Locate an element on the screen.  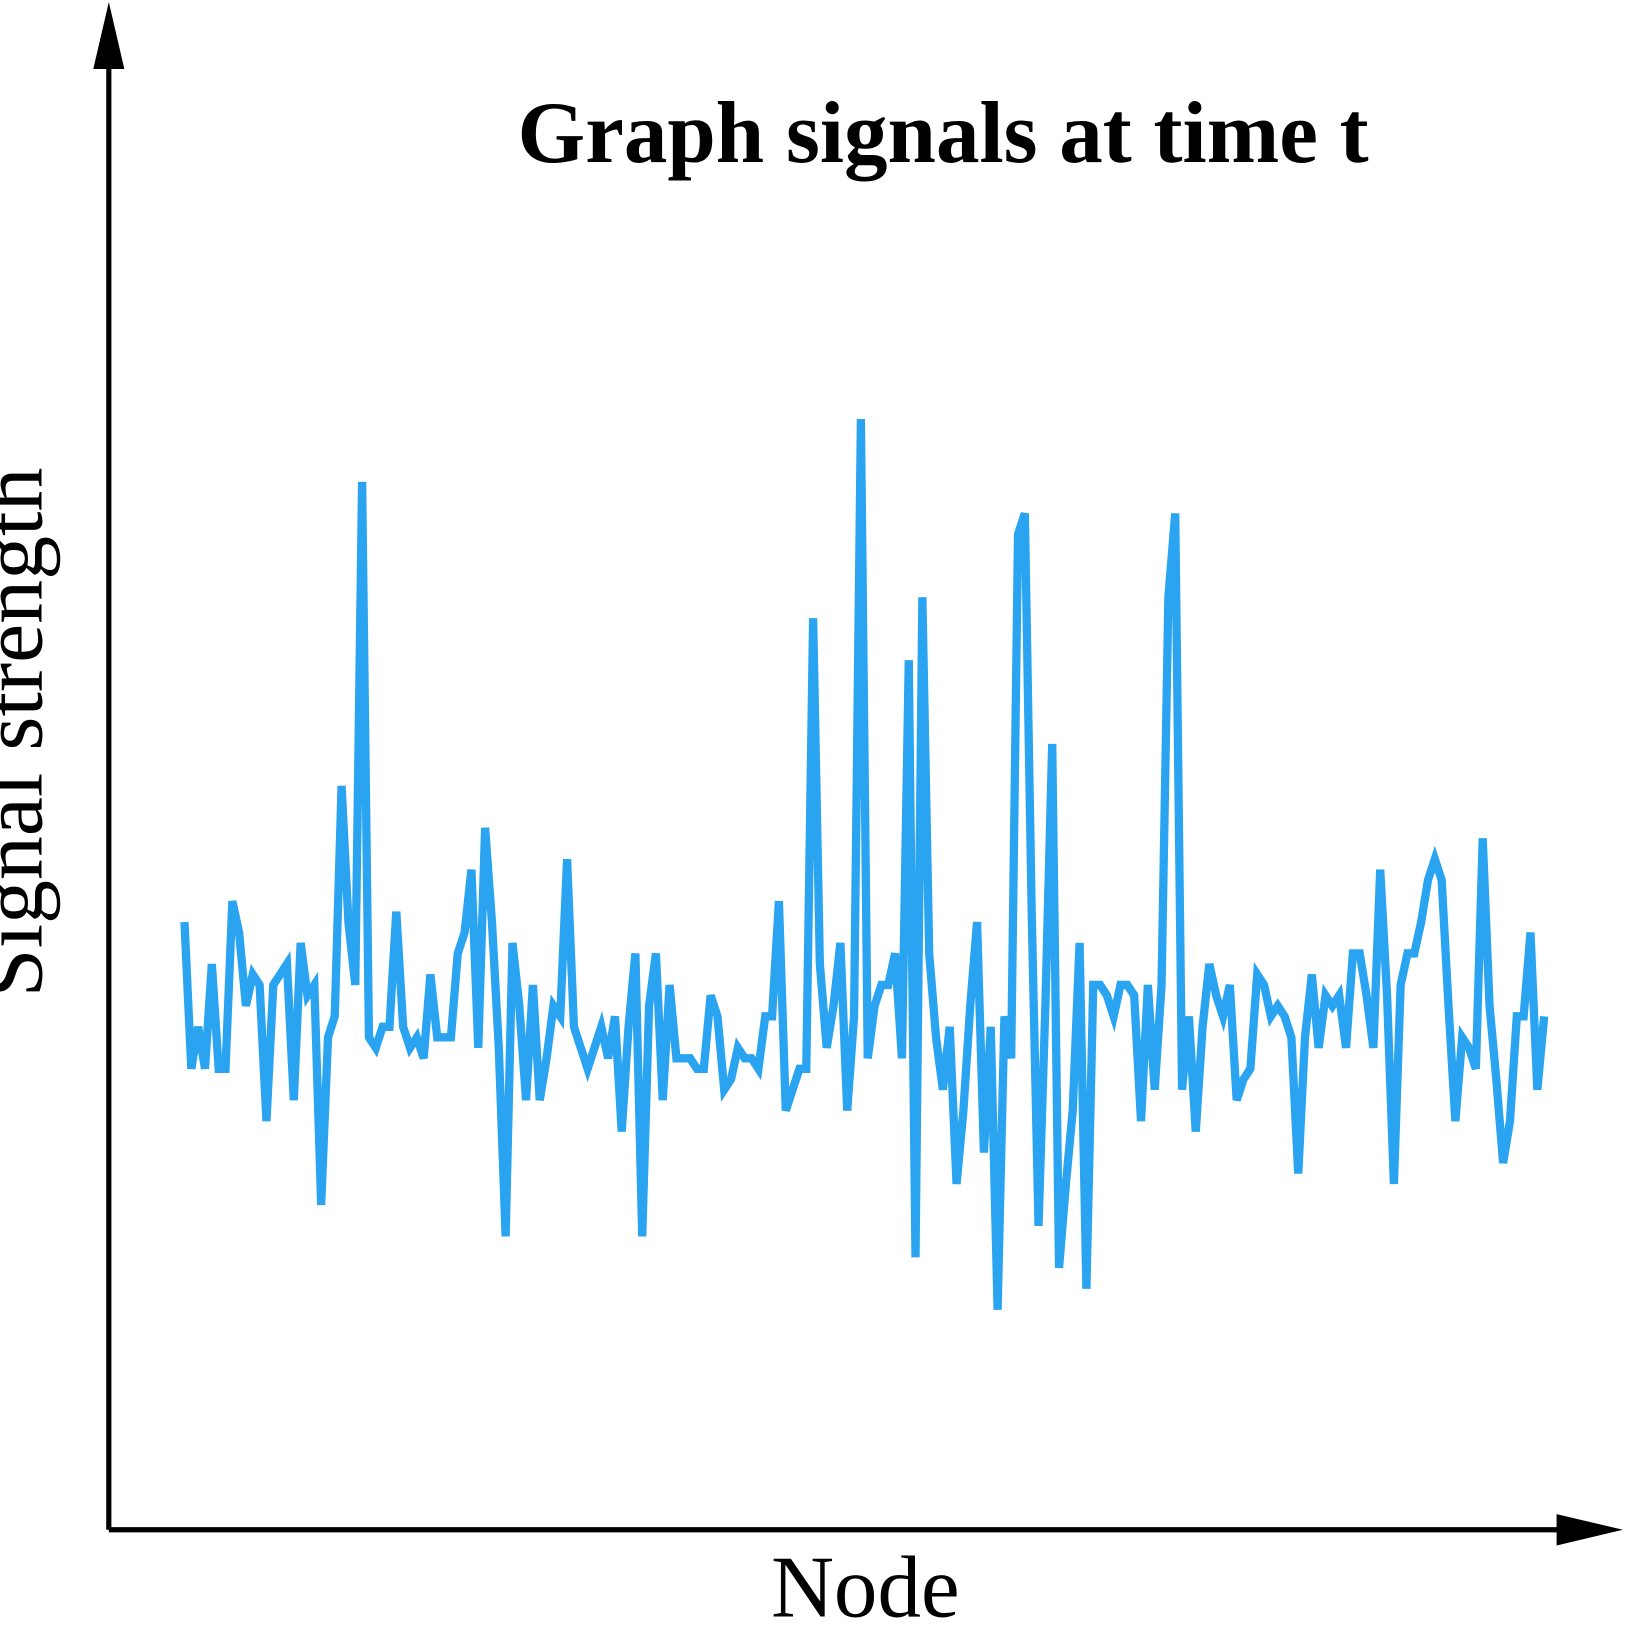
y-axis-arrow is located at coordinates (109, 36).